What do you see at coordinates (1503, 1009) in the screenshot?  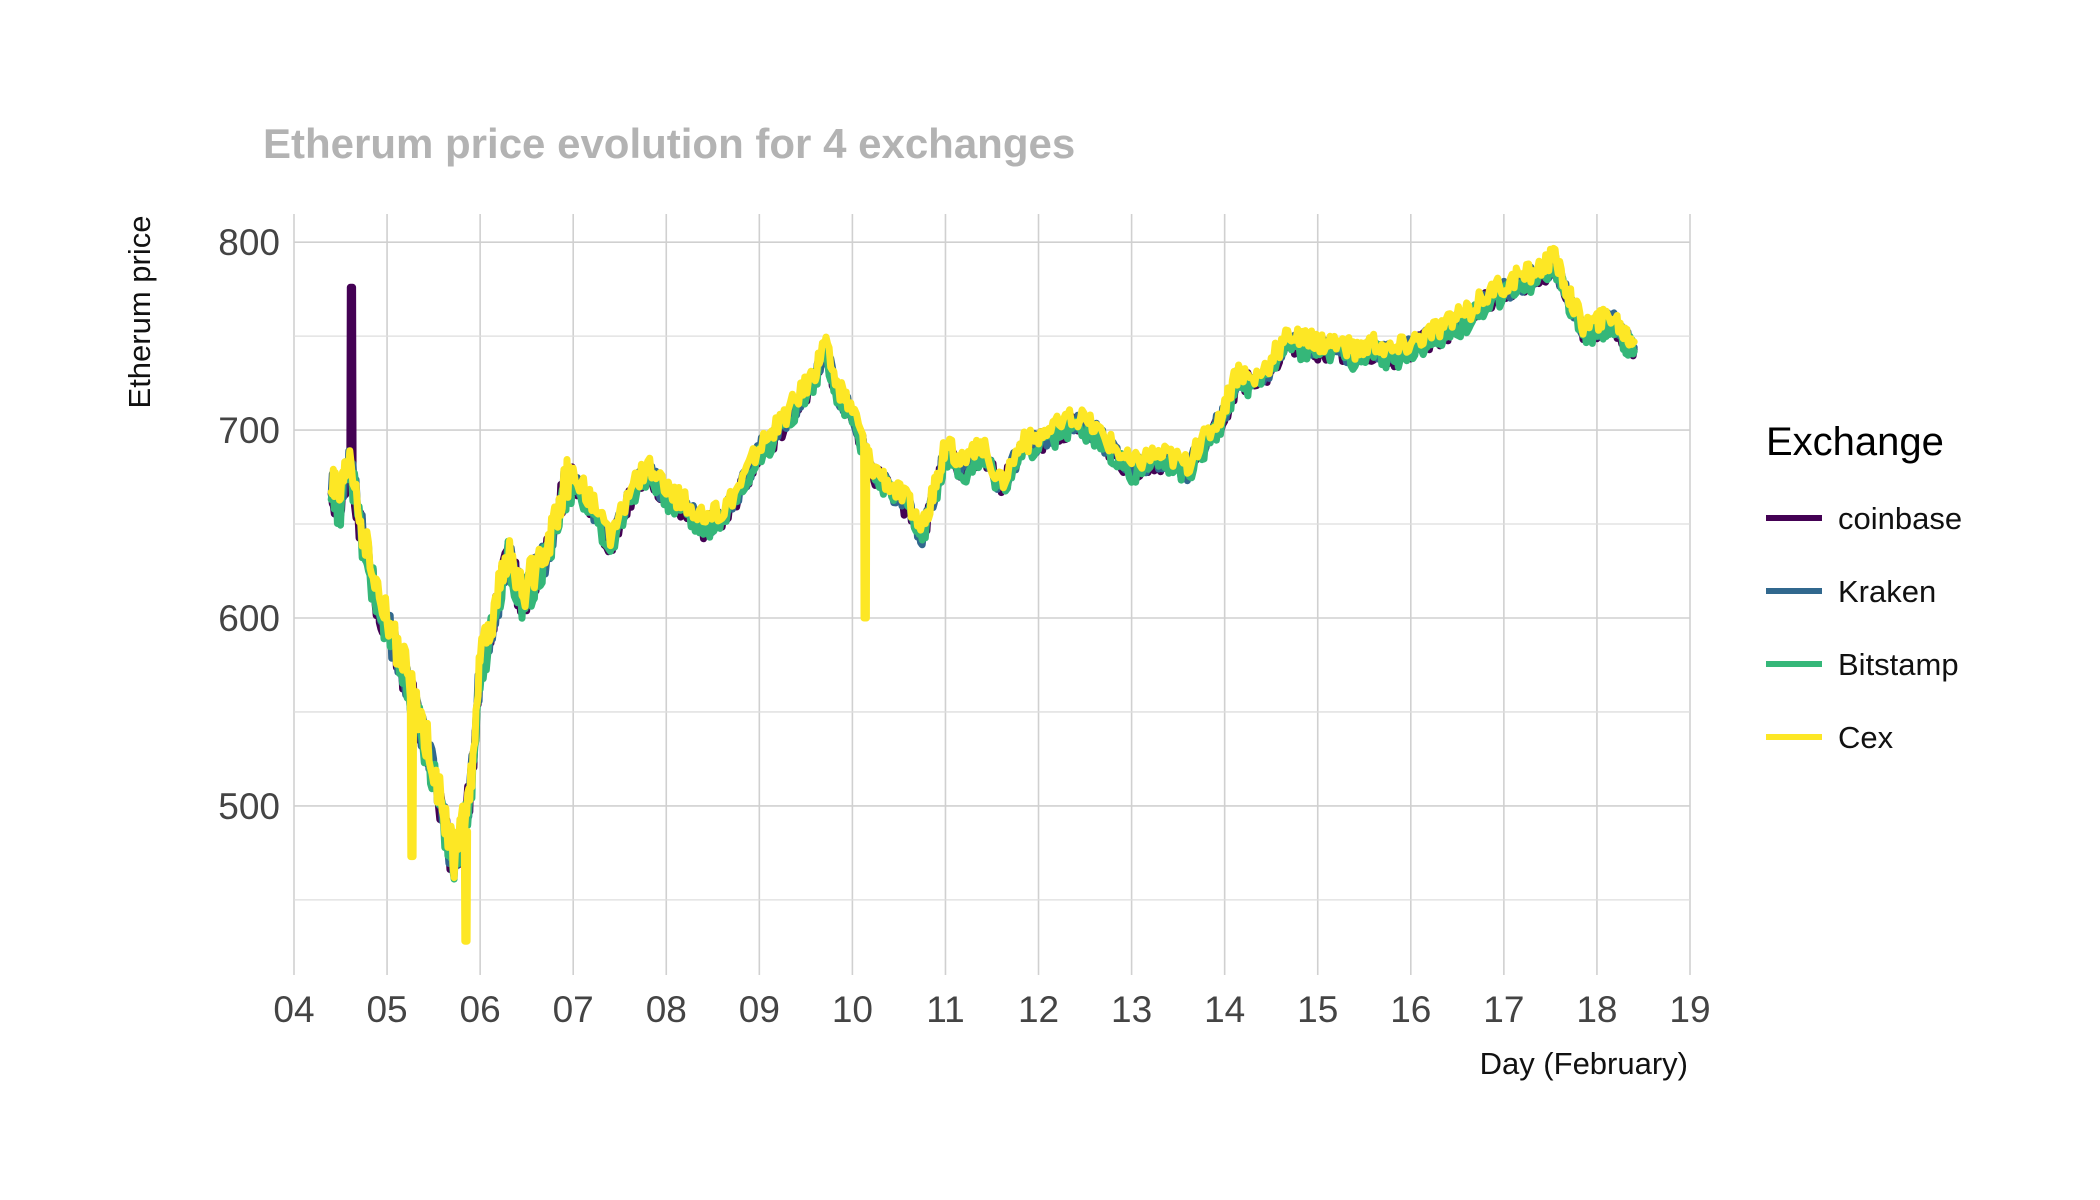 I see `x-tick-label: 17` at bounding box center [1503, 1009].